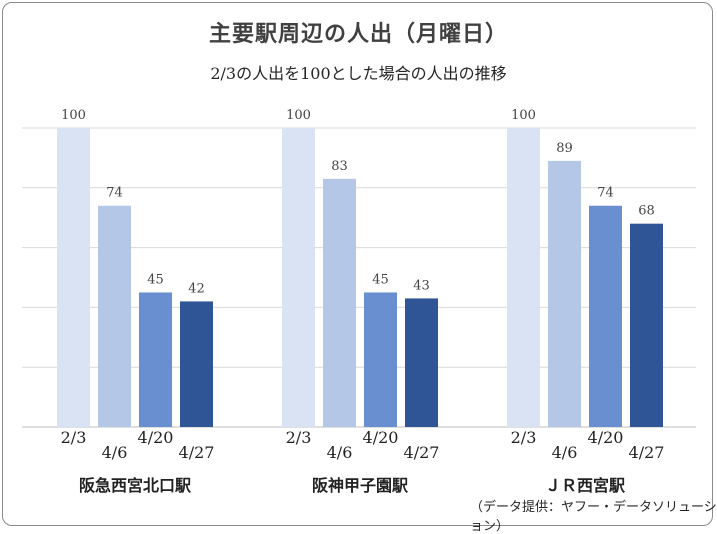  Describe the element at coordinates (646, 211) in the screenshot. I see `data-label: 68` at that location.